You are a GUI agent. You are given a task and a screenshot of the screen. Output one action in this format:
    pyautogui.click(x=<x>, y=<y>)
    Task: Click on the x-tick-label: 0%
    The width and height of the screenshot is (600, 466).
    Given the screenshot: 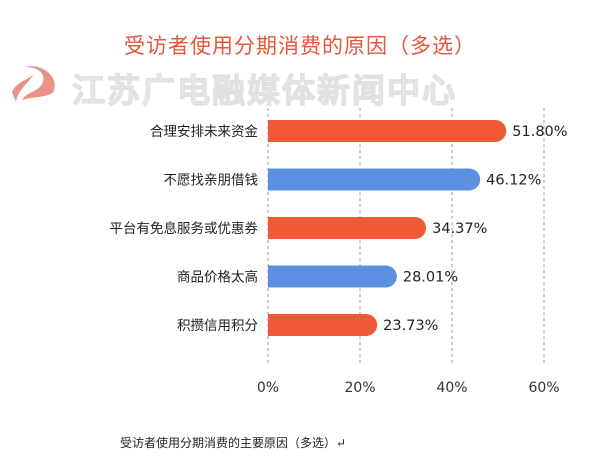 What is the action you would take?
    pyautogui.click(x=268, y=388)
    